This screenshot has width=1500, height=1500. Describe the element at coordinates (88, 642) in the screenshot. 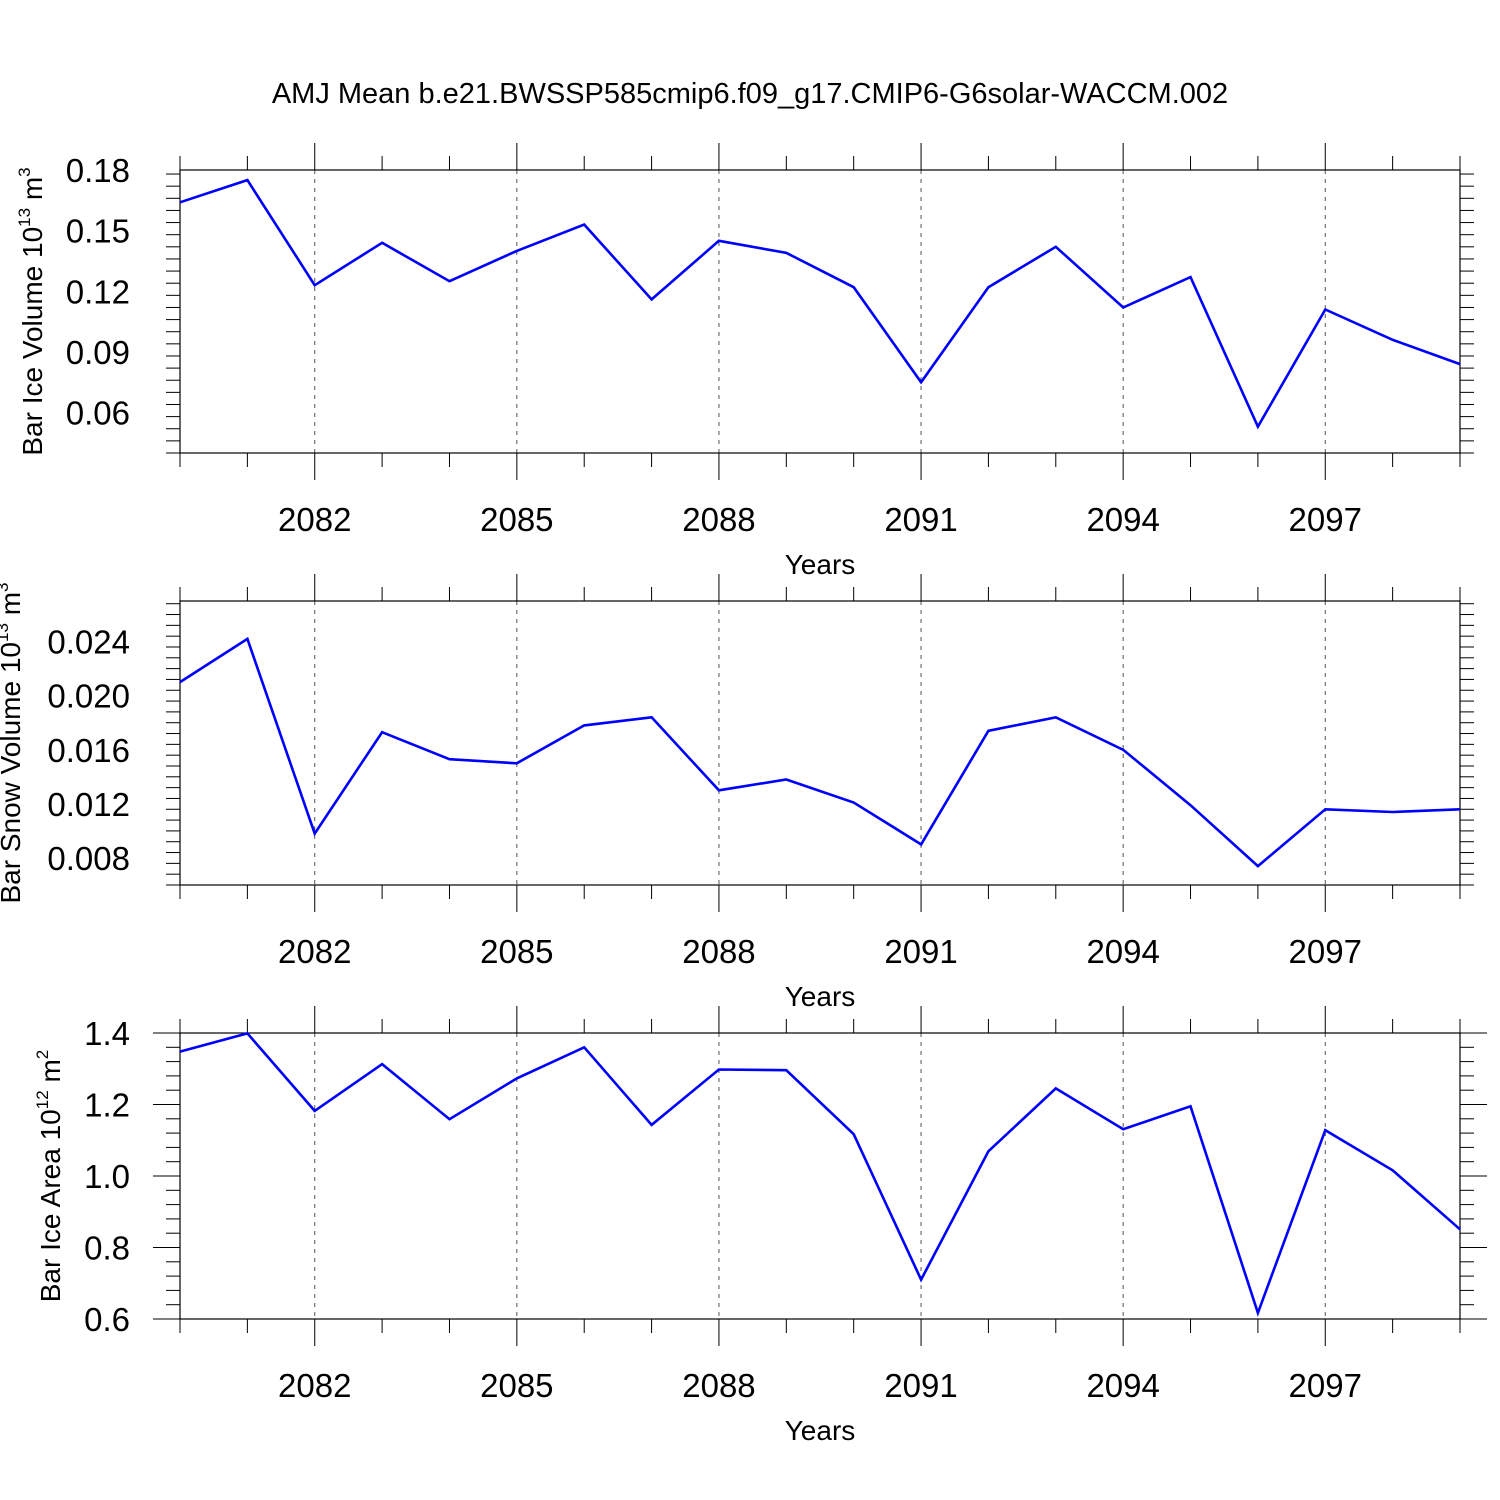

I see `y-tick-label: 0.024` at that location.